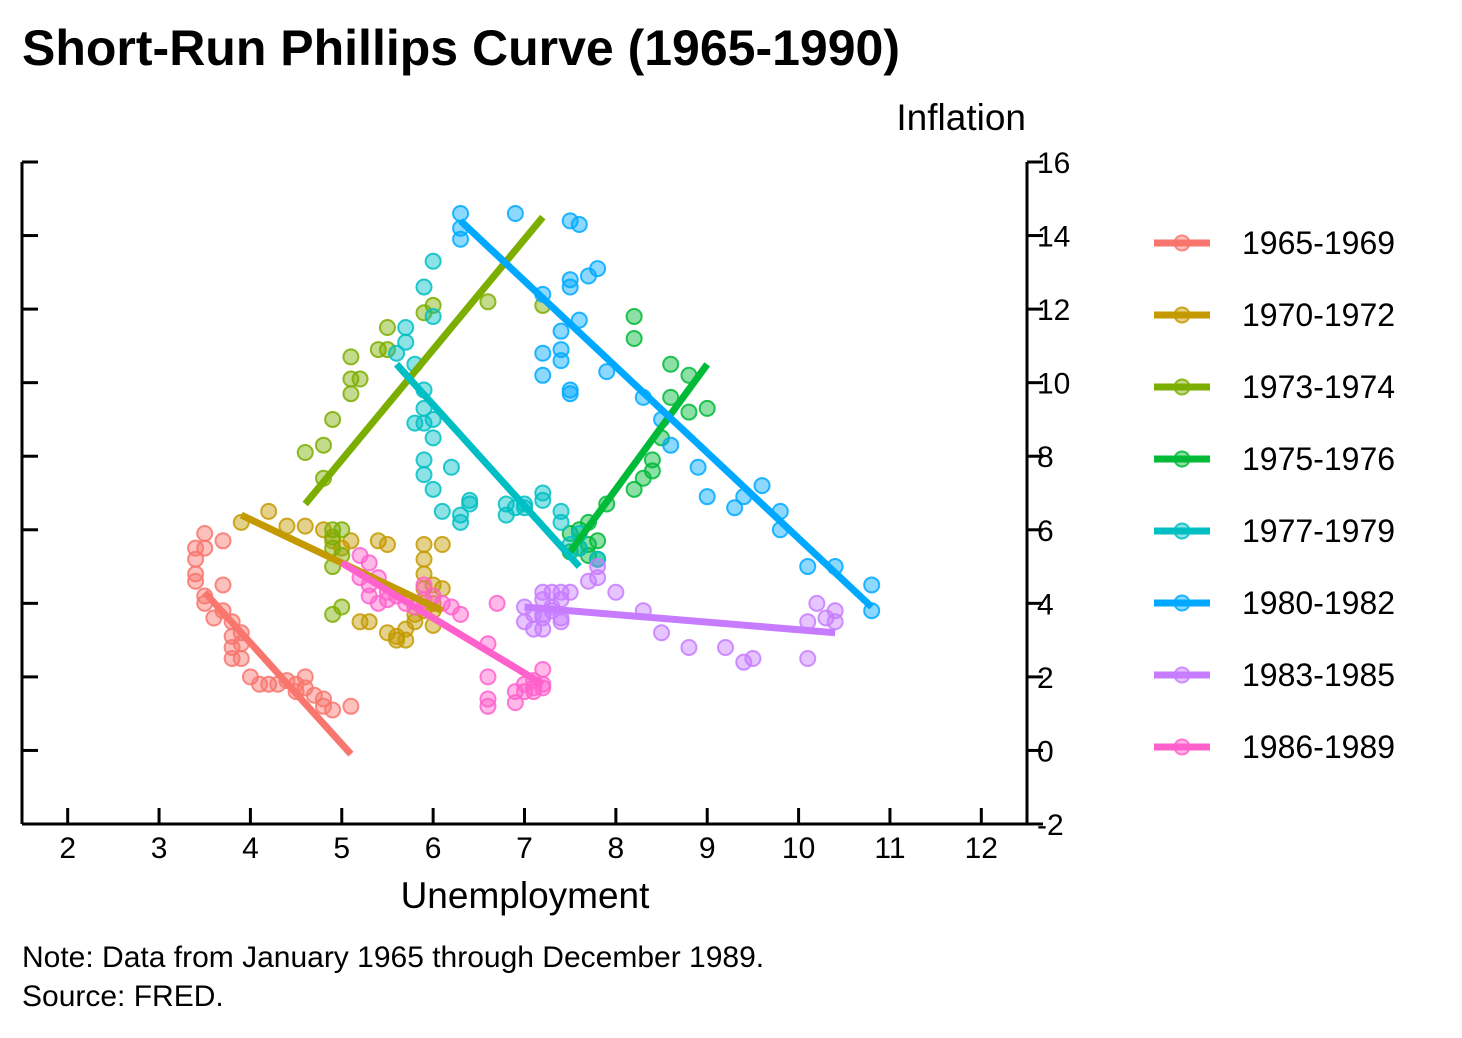  I want to click on x-tick-label: 12, so click(981, 848).